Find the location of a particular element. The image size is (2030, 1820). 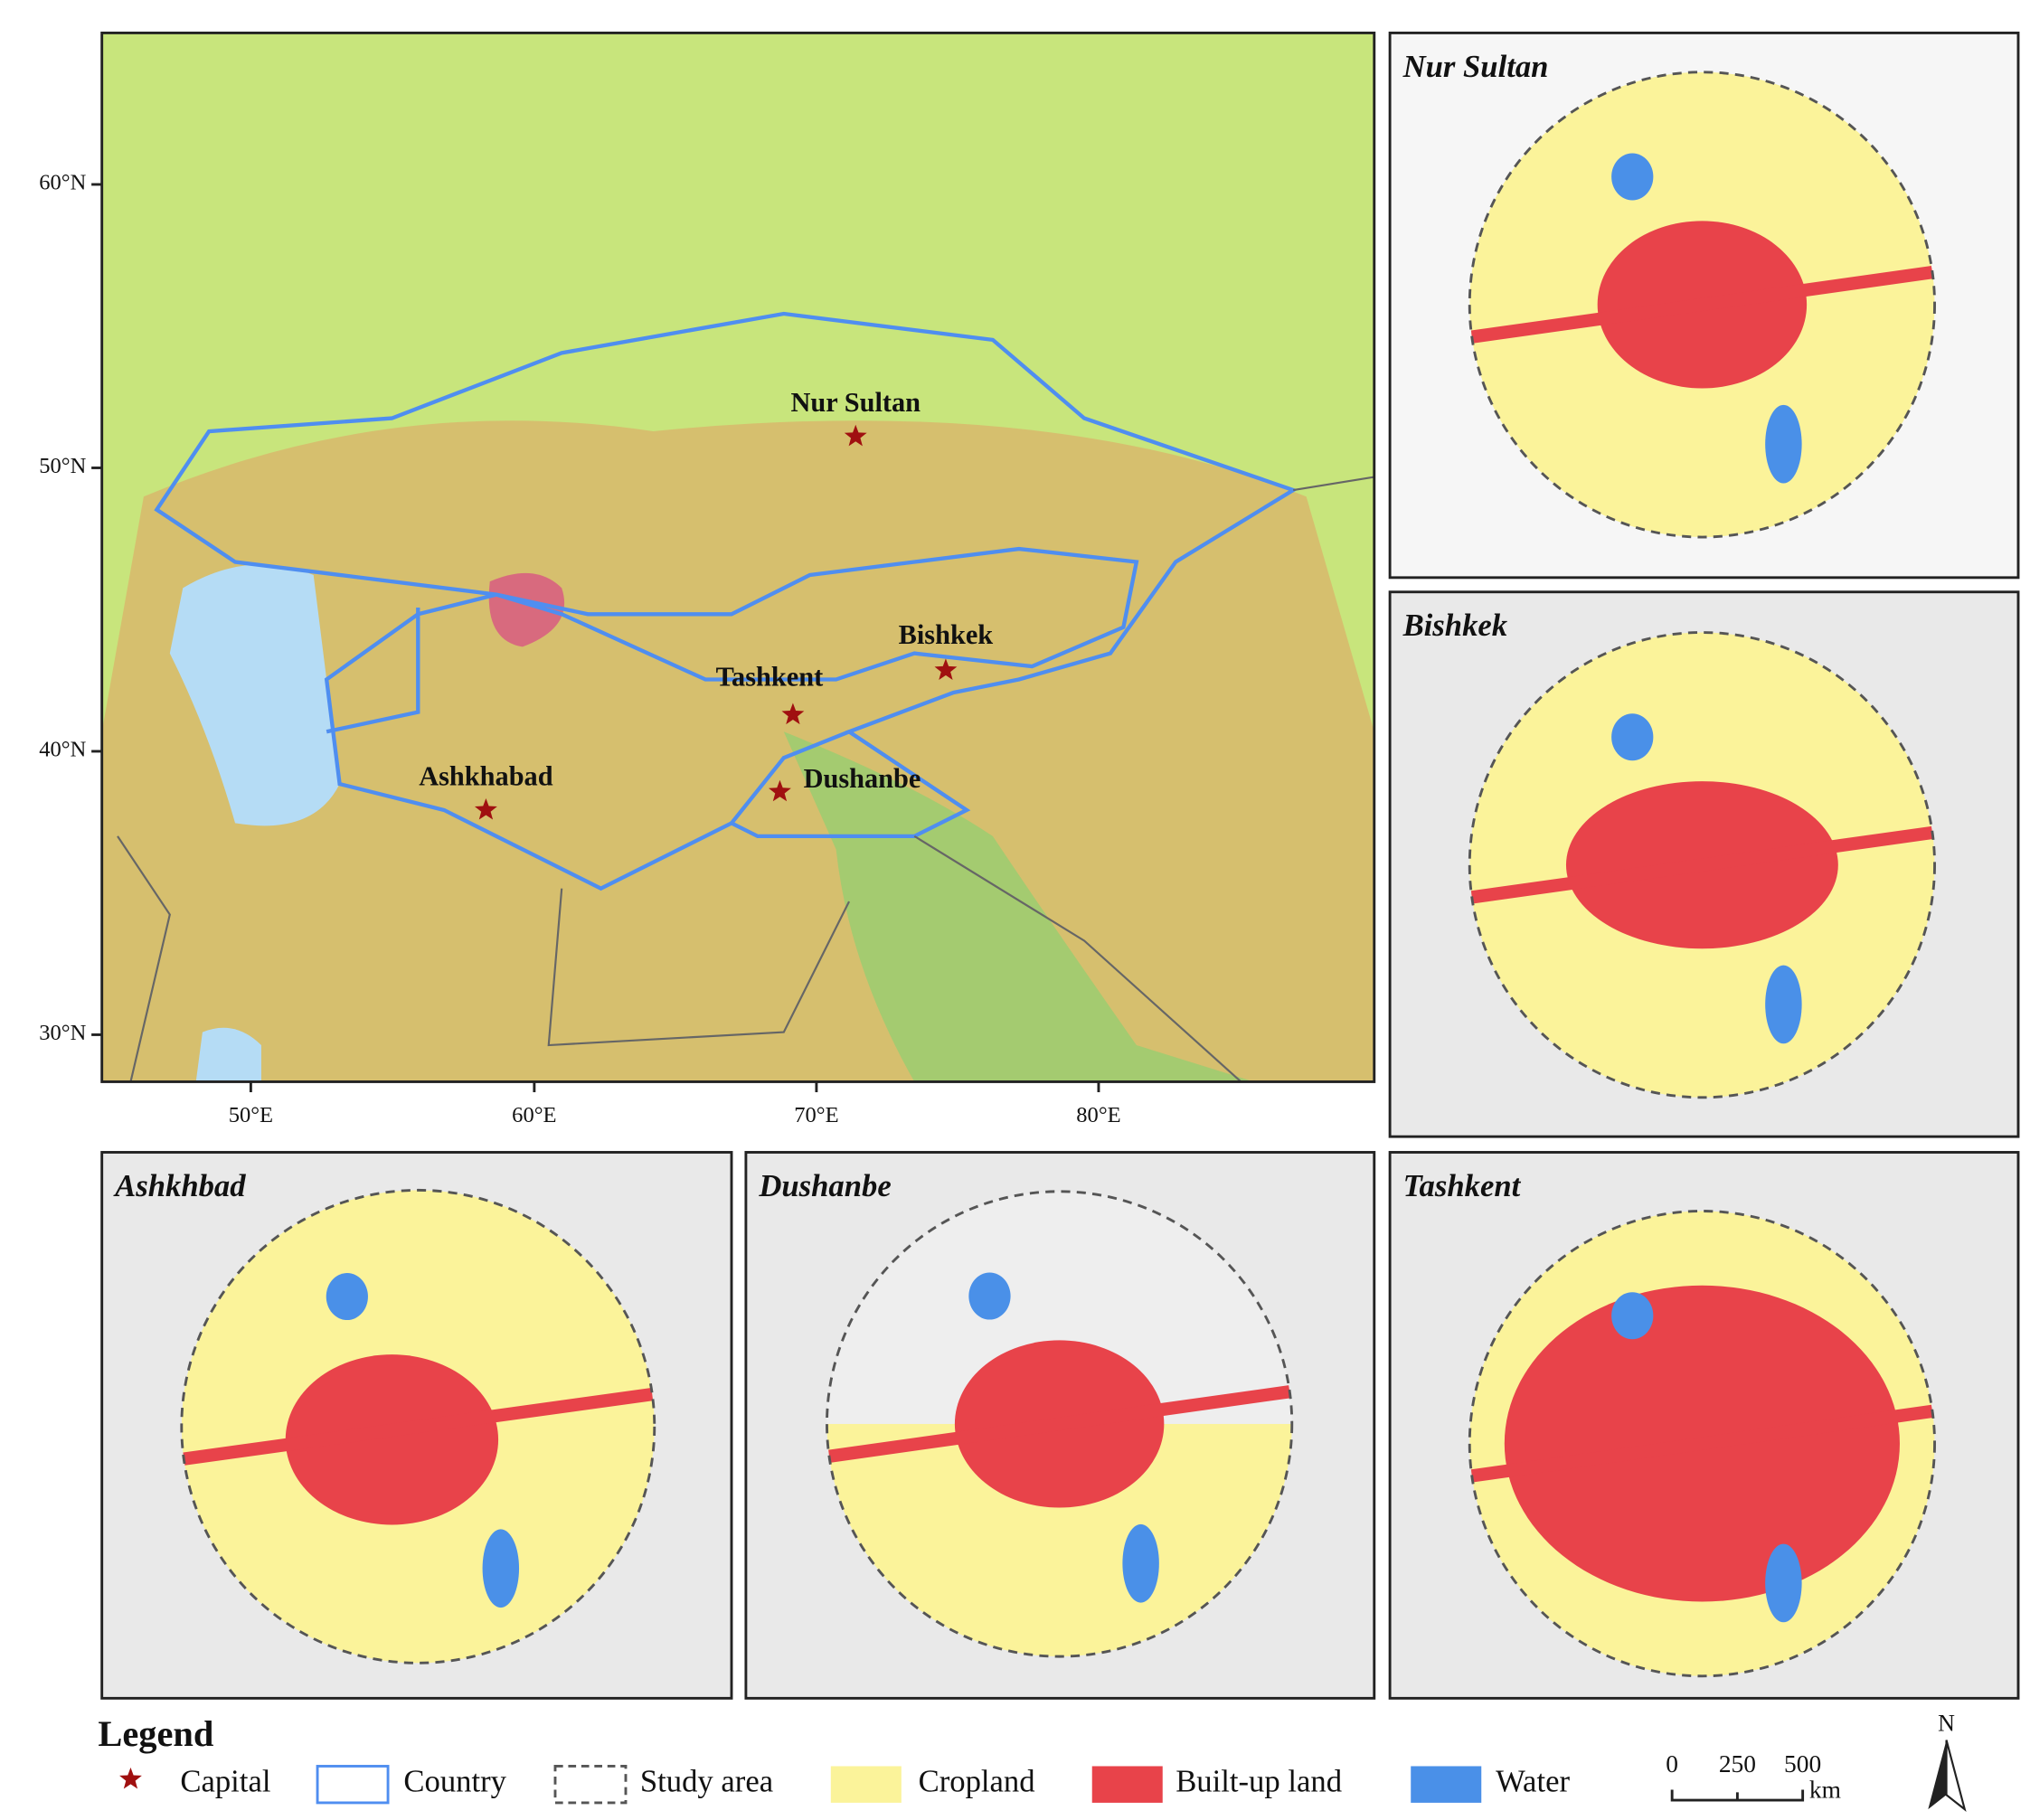

city-label: Nur Sultan is located at coordinates (856, 402).